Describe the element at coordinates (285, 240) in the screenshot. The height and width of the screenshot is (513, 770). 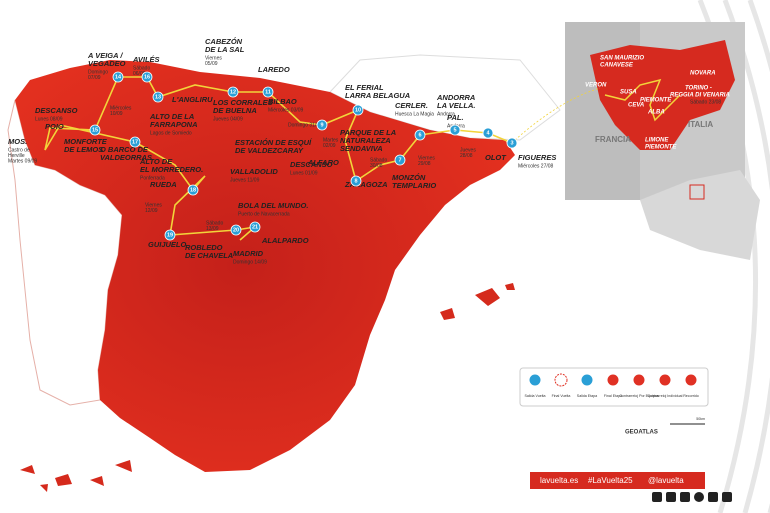
I see `place-name: ALALPARDO` at that location.